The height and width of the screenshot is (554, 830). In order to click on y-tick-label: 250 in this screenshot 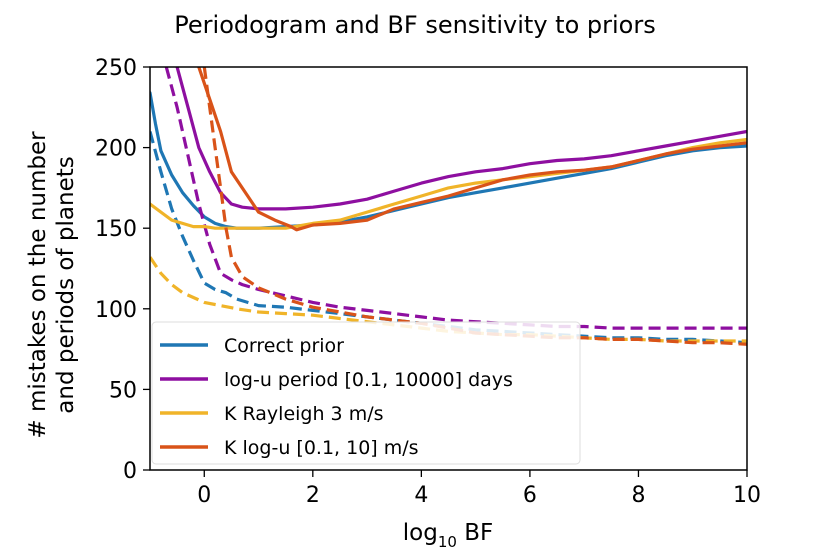, I will do `click(116, 68)`.